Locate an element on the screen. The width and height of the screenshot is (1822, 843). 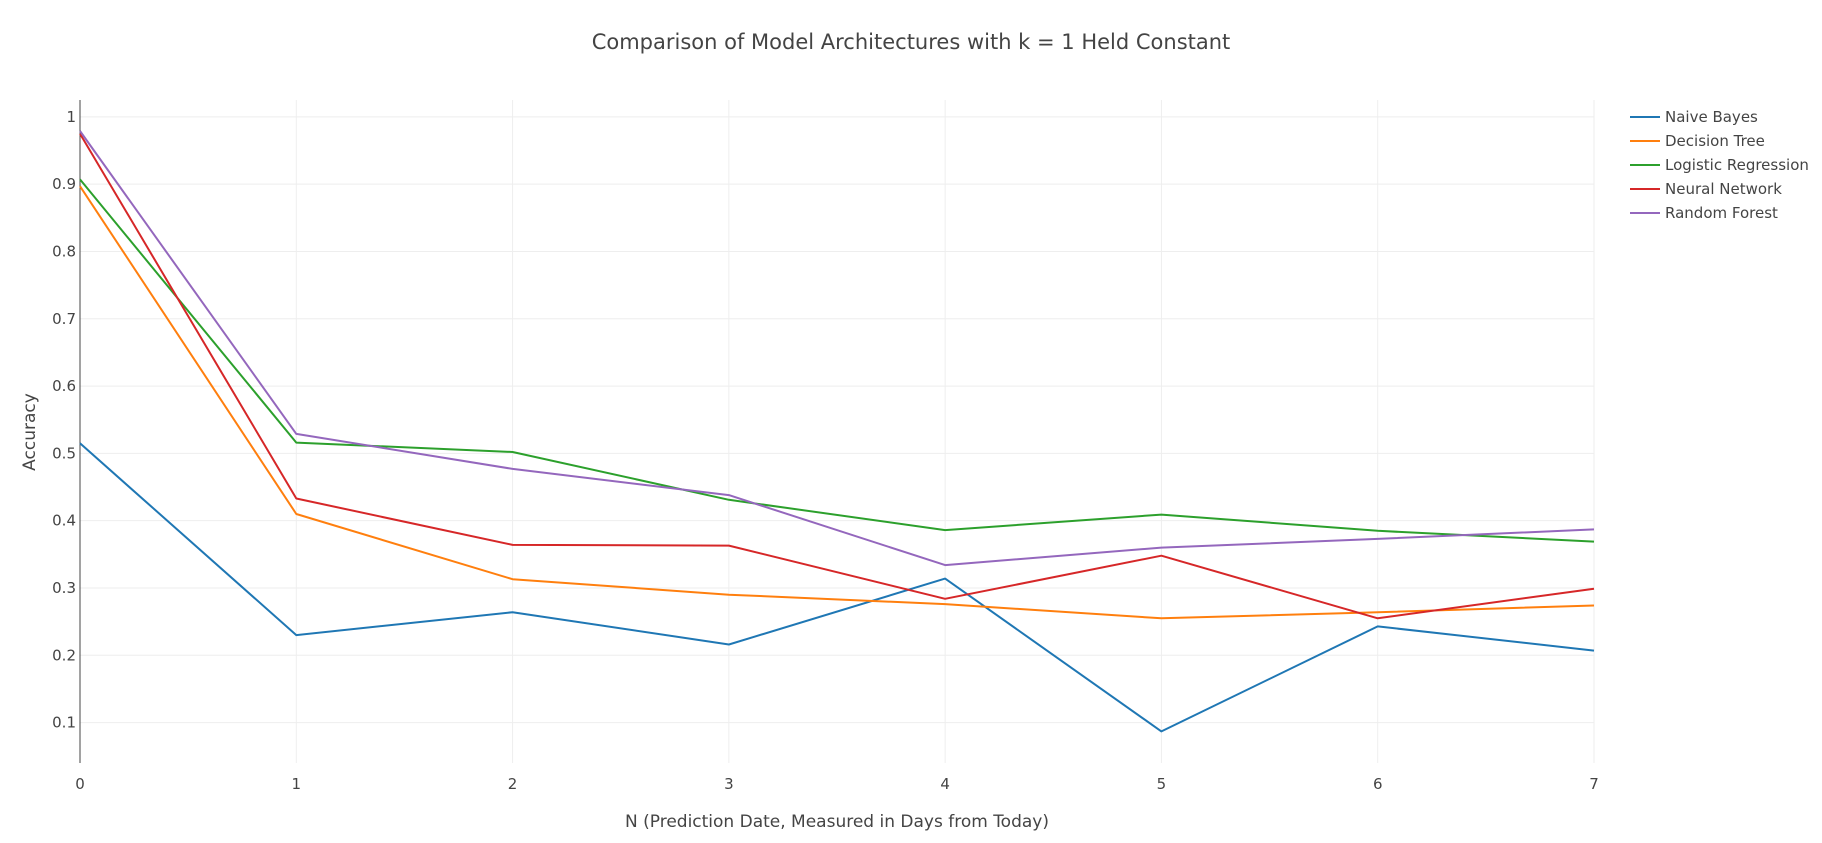
x-tick-label: 2 is located at coordinates (513, 784).